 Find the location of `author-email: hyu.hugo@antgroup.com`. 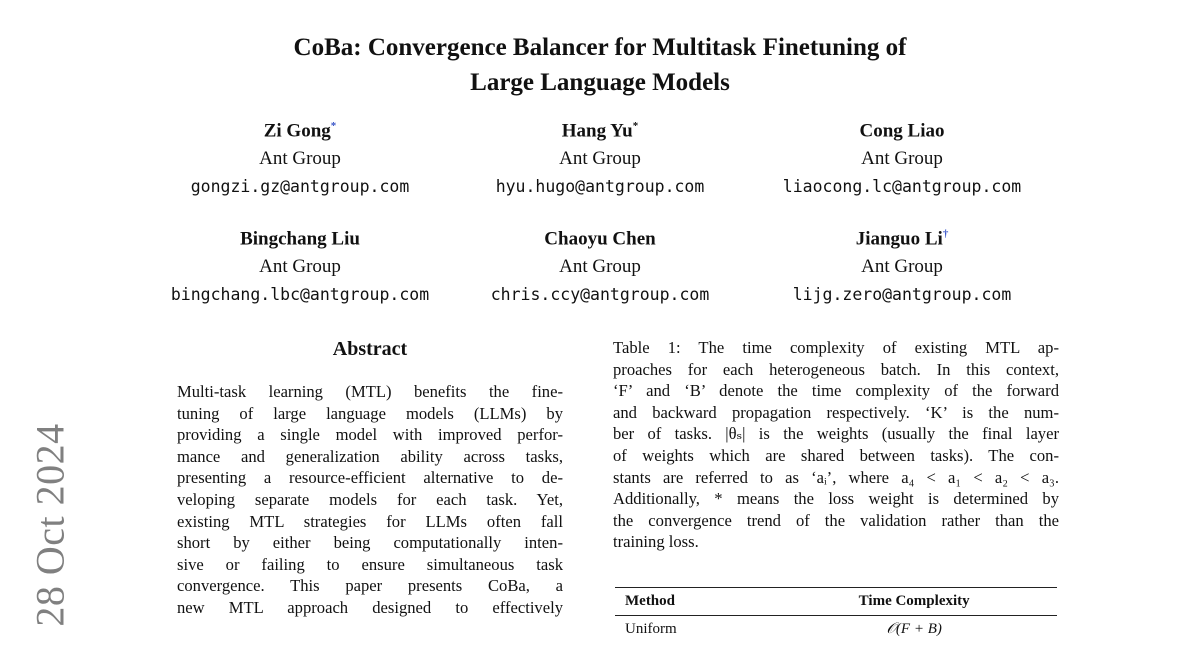

author-email: hyu.hugo@antgroup.com is located at coordinates (600, 187).